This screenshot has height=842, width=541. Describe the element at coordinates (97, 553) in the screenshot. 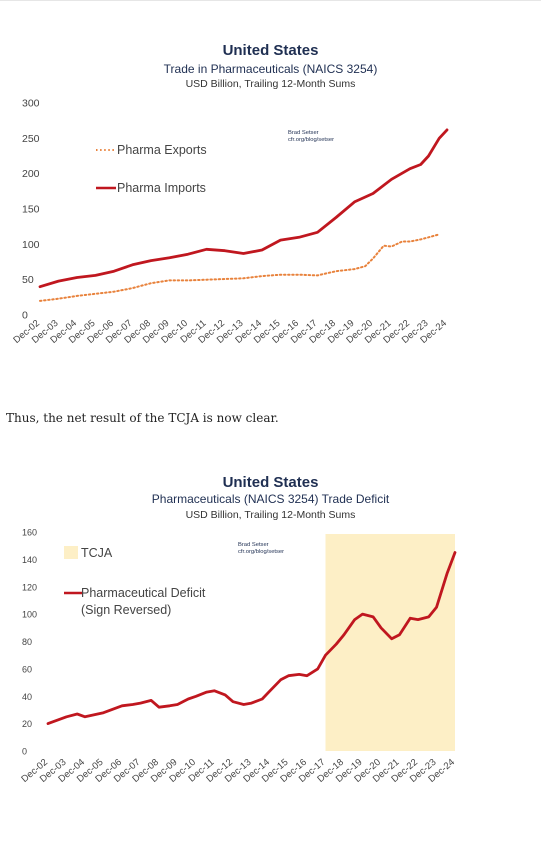

I see `chart2-legend-tcja-label: TCJA` at that location.